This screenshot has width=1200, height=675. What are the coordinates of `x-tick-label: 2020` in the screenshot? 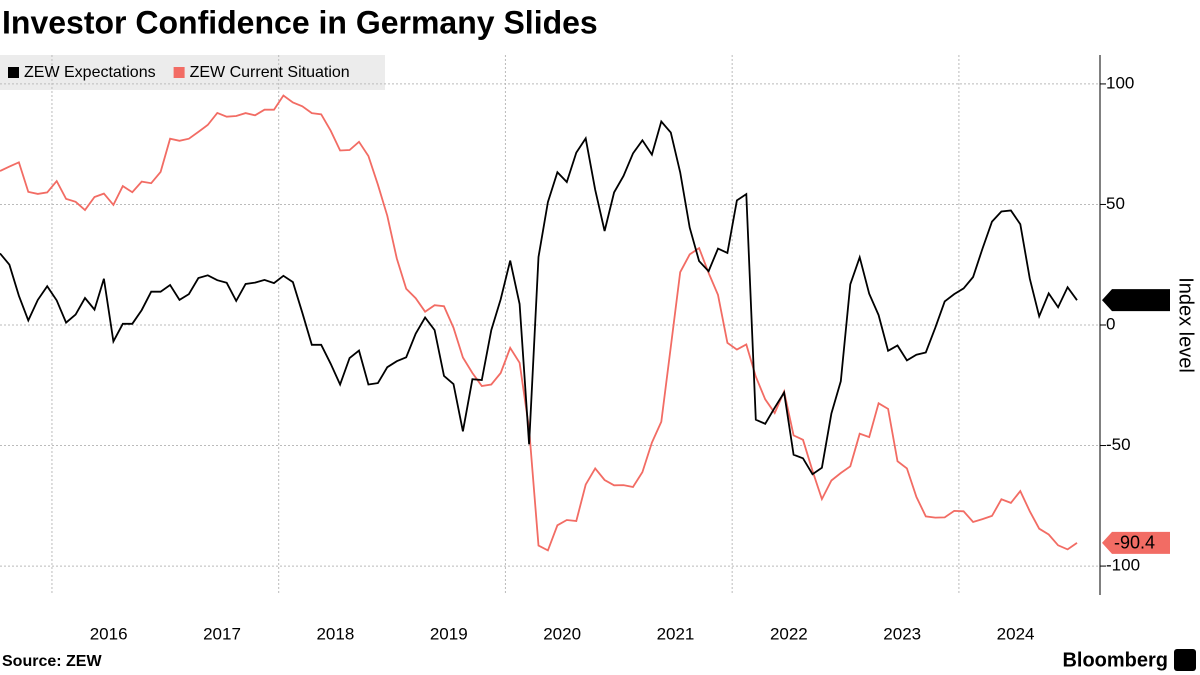 It's located at (562, 633).